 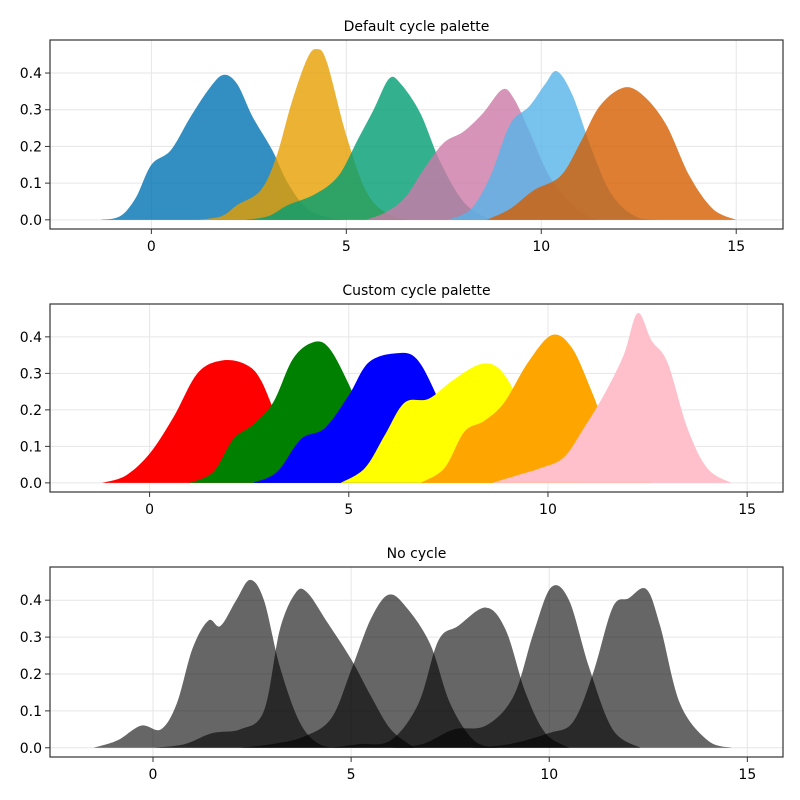 What do you see at coordinates (417, 554) in the screenshot?
I see `chart-title: No cycle` at bounding box center [417, 554].